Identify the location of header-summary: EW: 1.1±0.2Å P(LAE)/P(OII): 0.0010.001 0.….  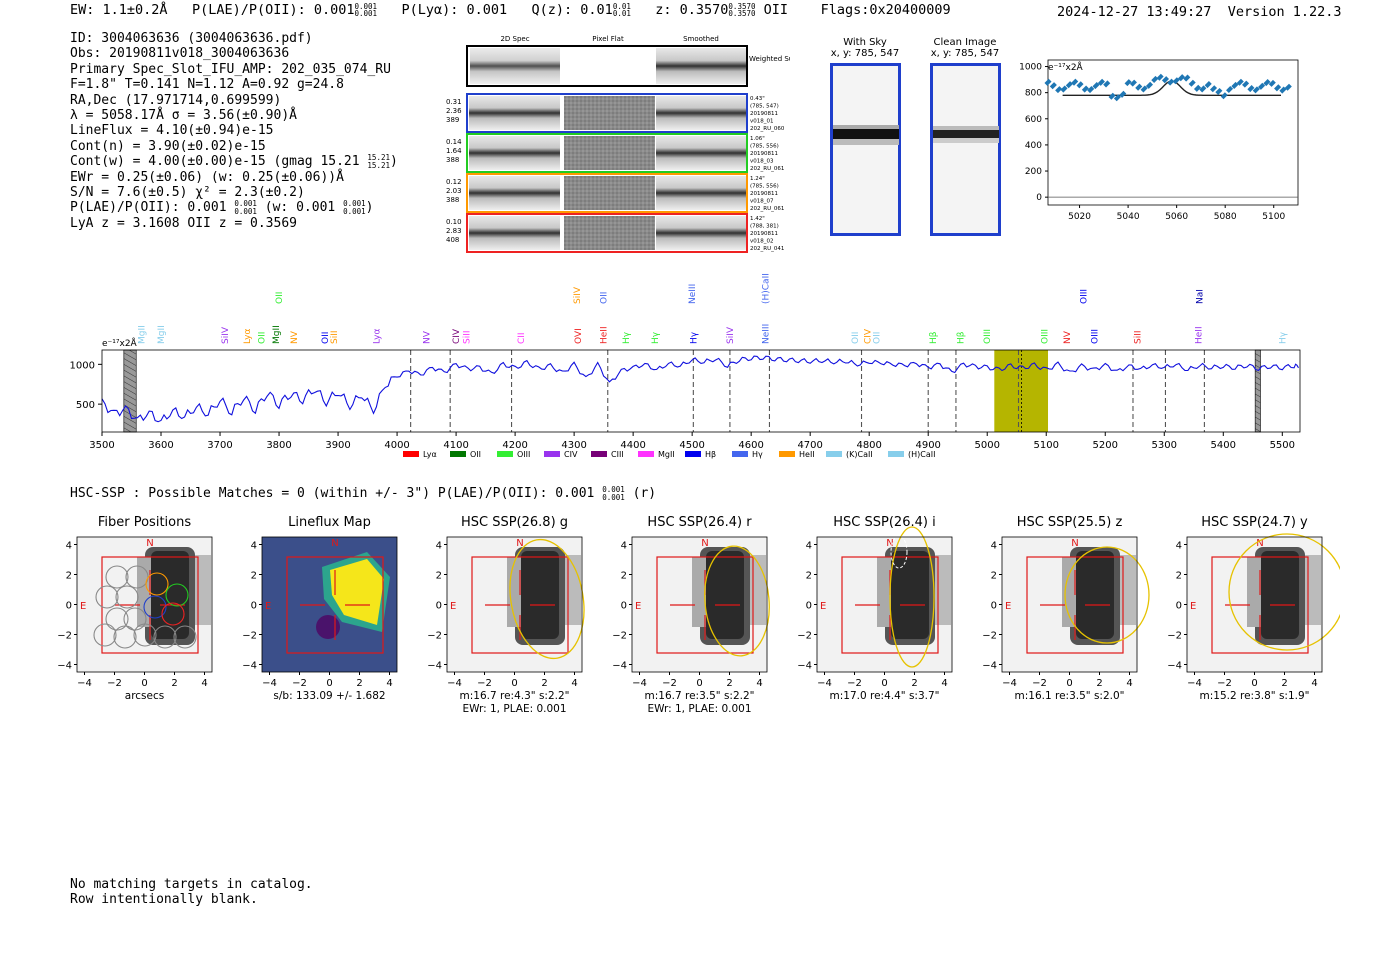
(510, 10).